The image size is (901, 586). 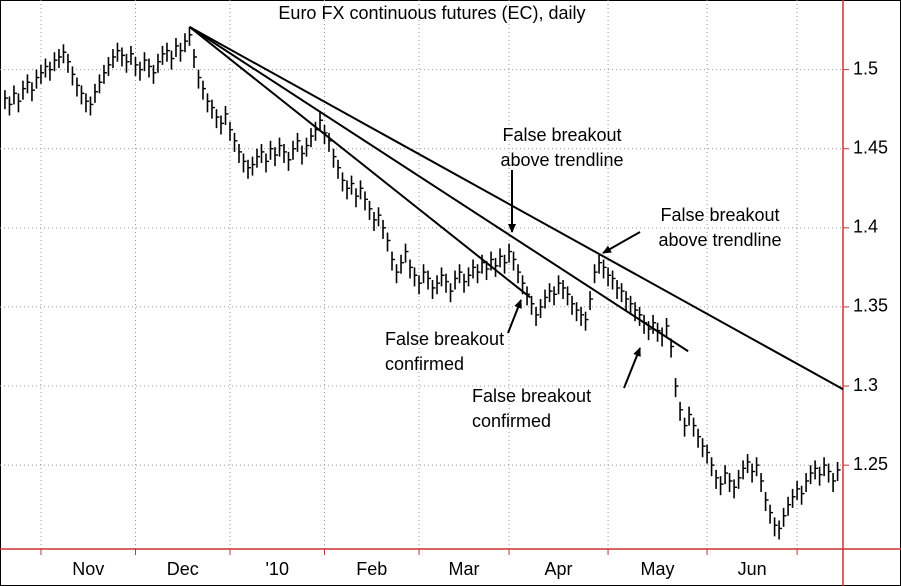 I want to click on x-tick-label: Apr, so click(x=559, y=569).